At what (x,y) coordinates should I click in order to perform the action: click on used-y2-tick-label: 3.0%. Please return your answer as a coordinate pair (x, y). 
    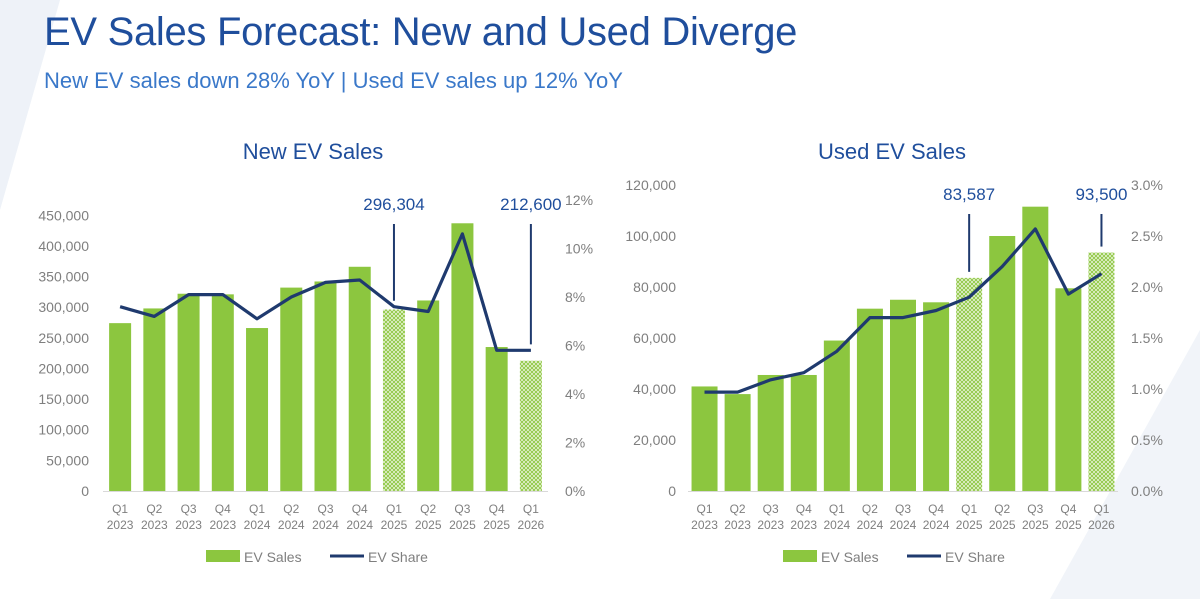
    Looking at the image, I should click on (1147, 185).